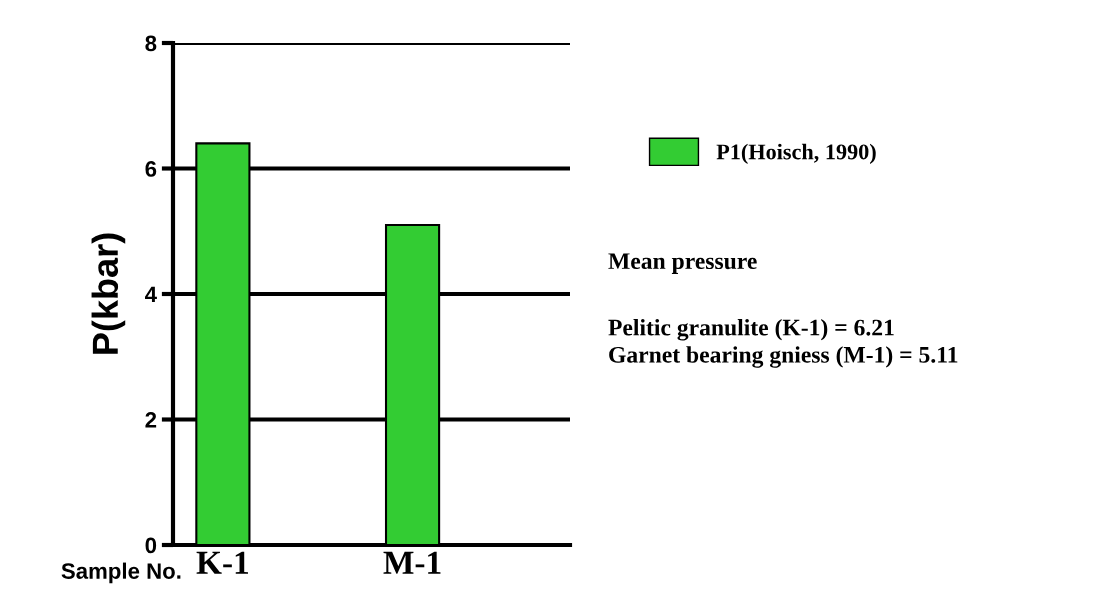  What do you see at coordinates (151, 294) in the screenshot?
I see `y-tick-label: 4` at bounding box center [151, 294].